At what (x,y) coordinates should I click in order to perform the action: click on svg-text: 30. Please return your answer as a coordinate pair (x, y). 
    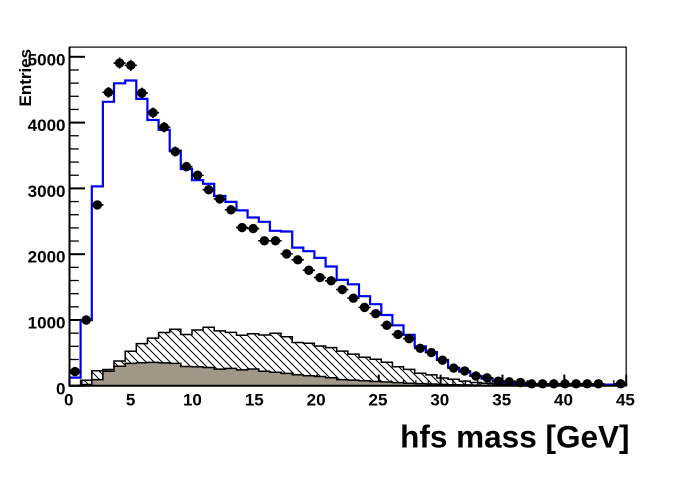
    Looking at the image, I should click on (439, 400).